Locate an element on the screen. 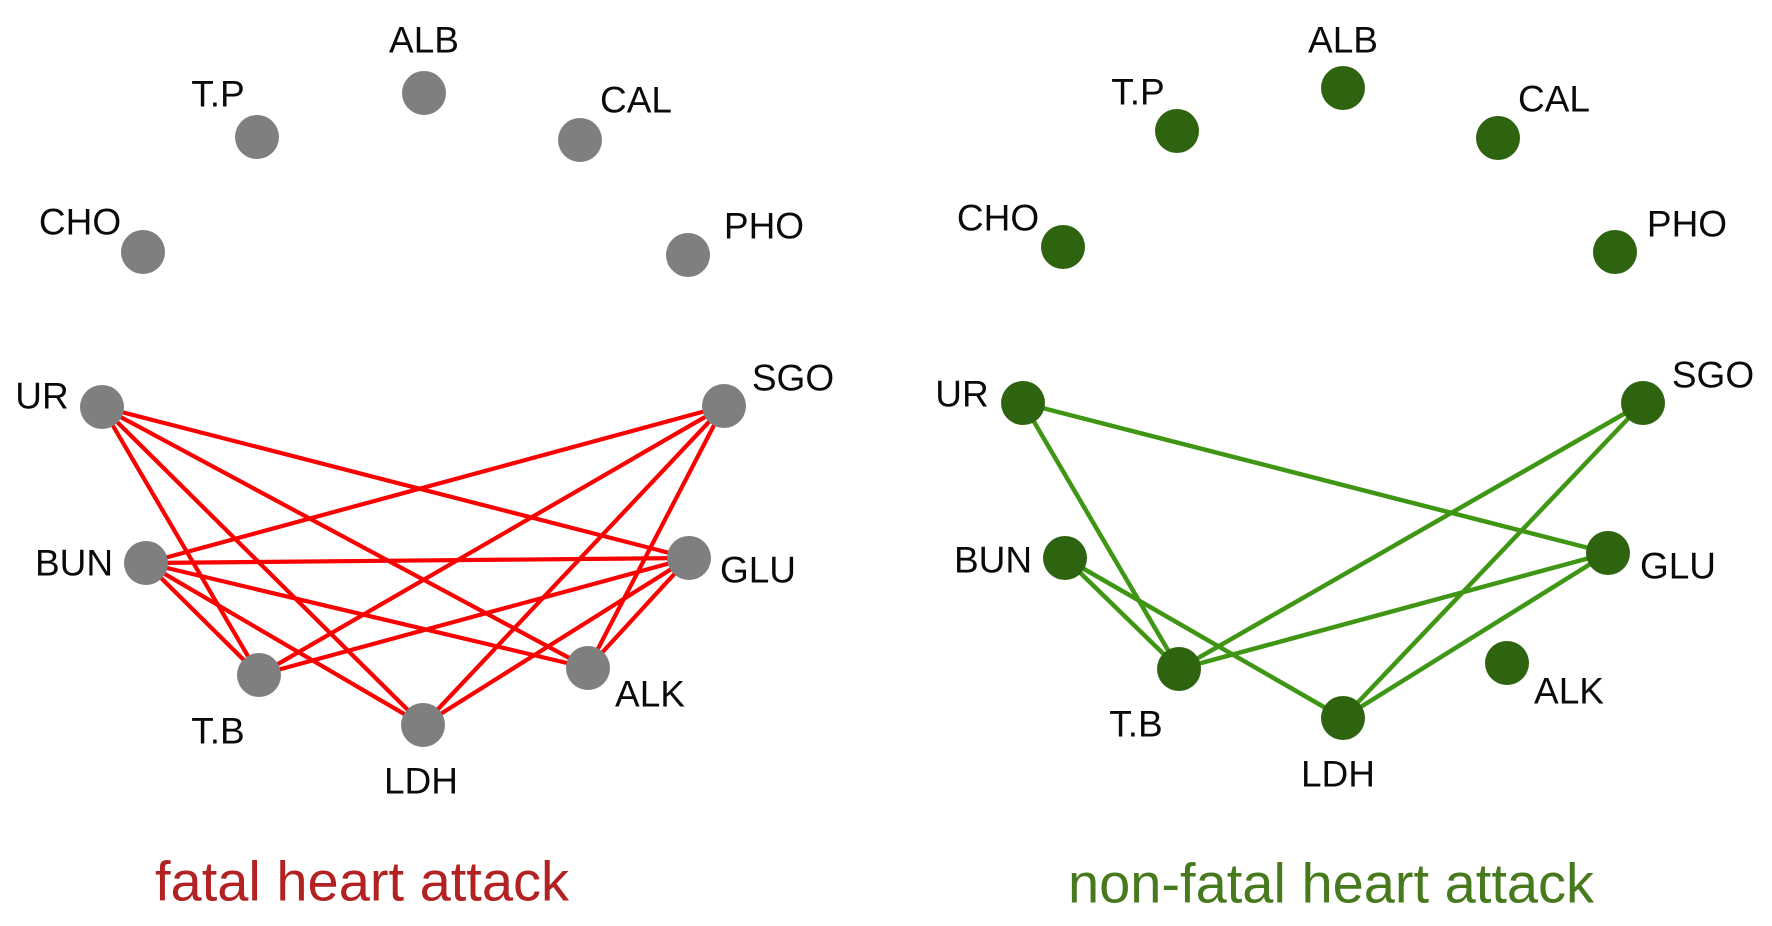  node-nonfatal-T.B is located at coordinates (1179, 669).